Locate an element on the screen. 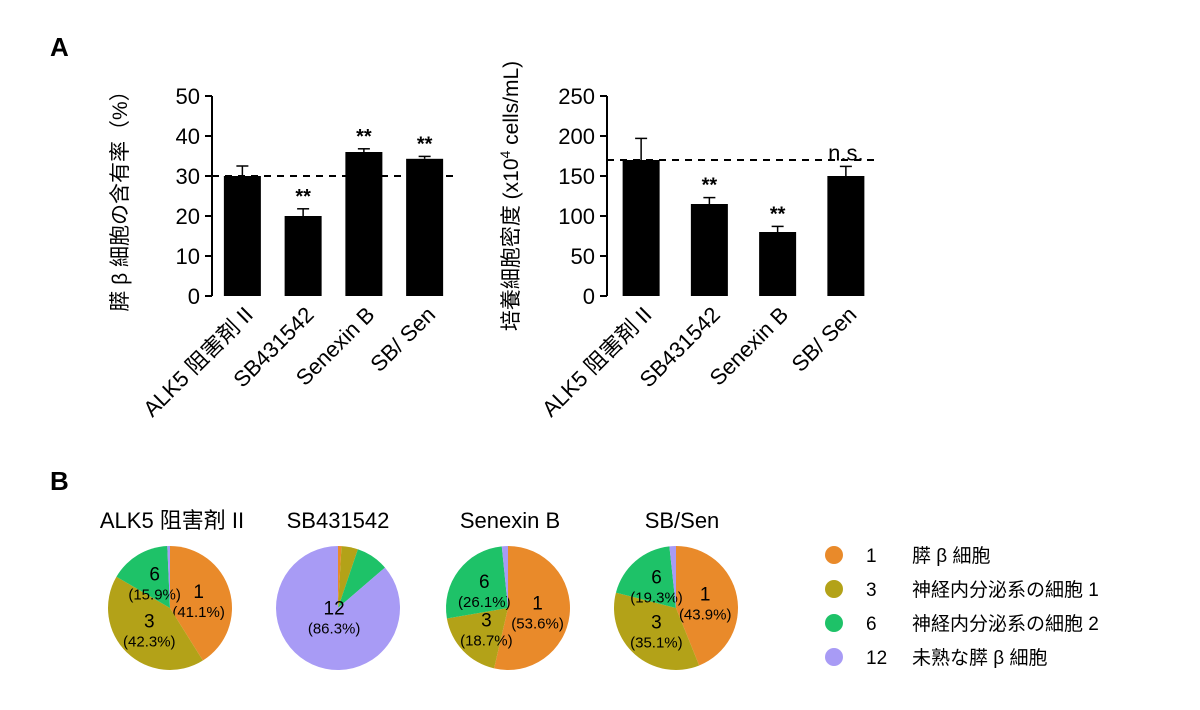 Image resolution: width=1200 pixels, height=710 pixels. y-tick-label: 40 is located at coordinates (188, 136).